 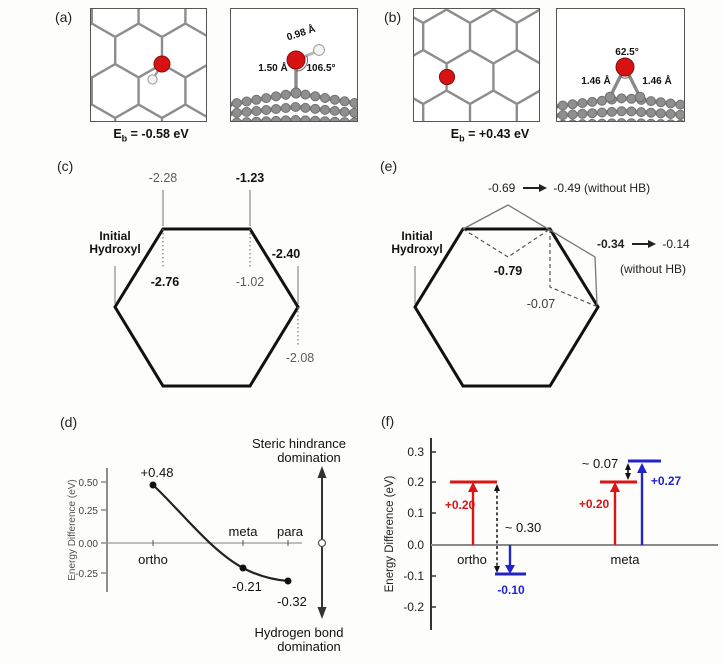 I want to click on y-axis-label-d: Energy Difference (eV), so click(x=72, y=530).